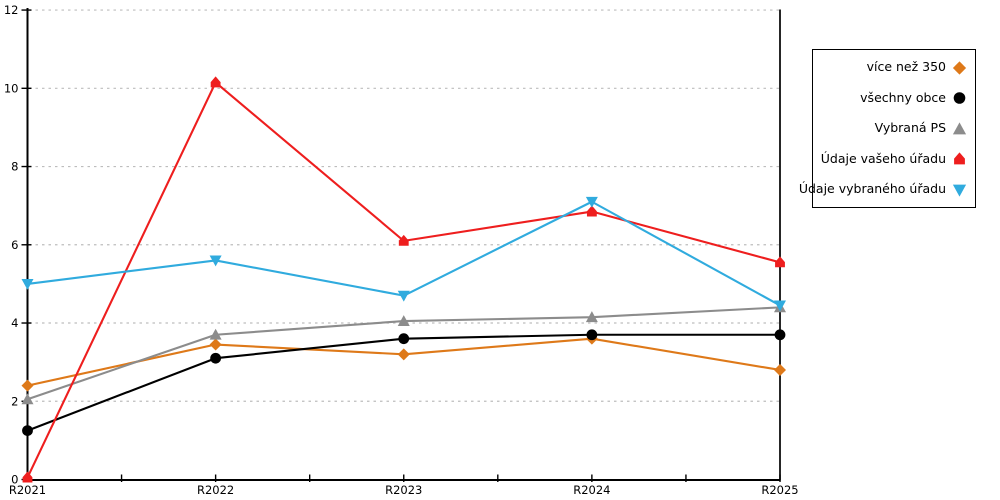  What do you see at coordinates (779, 490) in the screenshot?
I see `x-axis-tick-label: R2025` at bounding box center [779, 490].